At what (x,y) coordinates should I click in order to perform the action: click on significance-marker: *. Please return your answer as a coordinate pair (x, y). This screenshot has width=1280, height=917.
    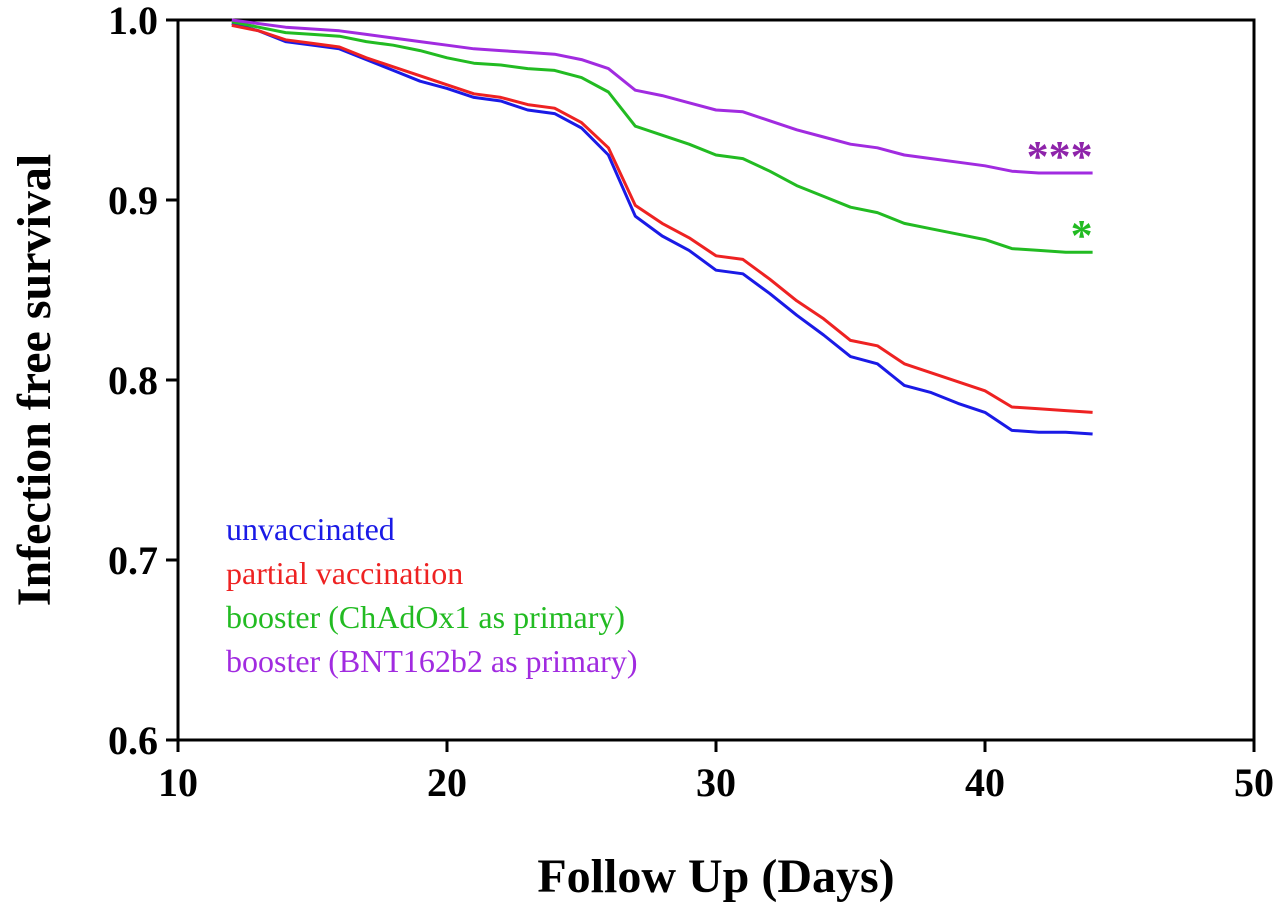
    Looking at the image, I should click on (1082, 235).